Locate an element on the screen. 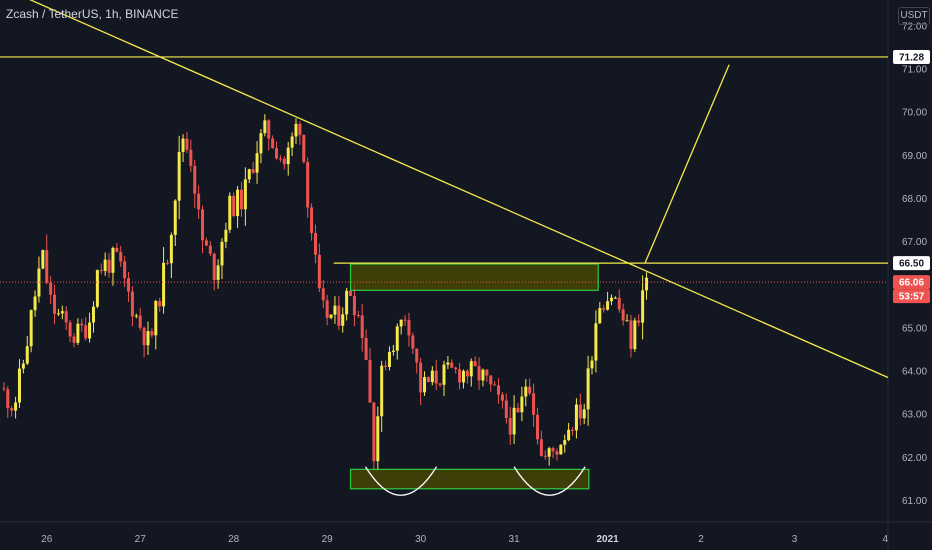  symbol-title: Zcash / TetherUS, 1h, BINANCE is located at coordinates (92, 14).